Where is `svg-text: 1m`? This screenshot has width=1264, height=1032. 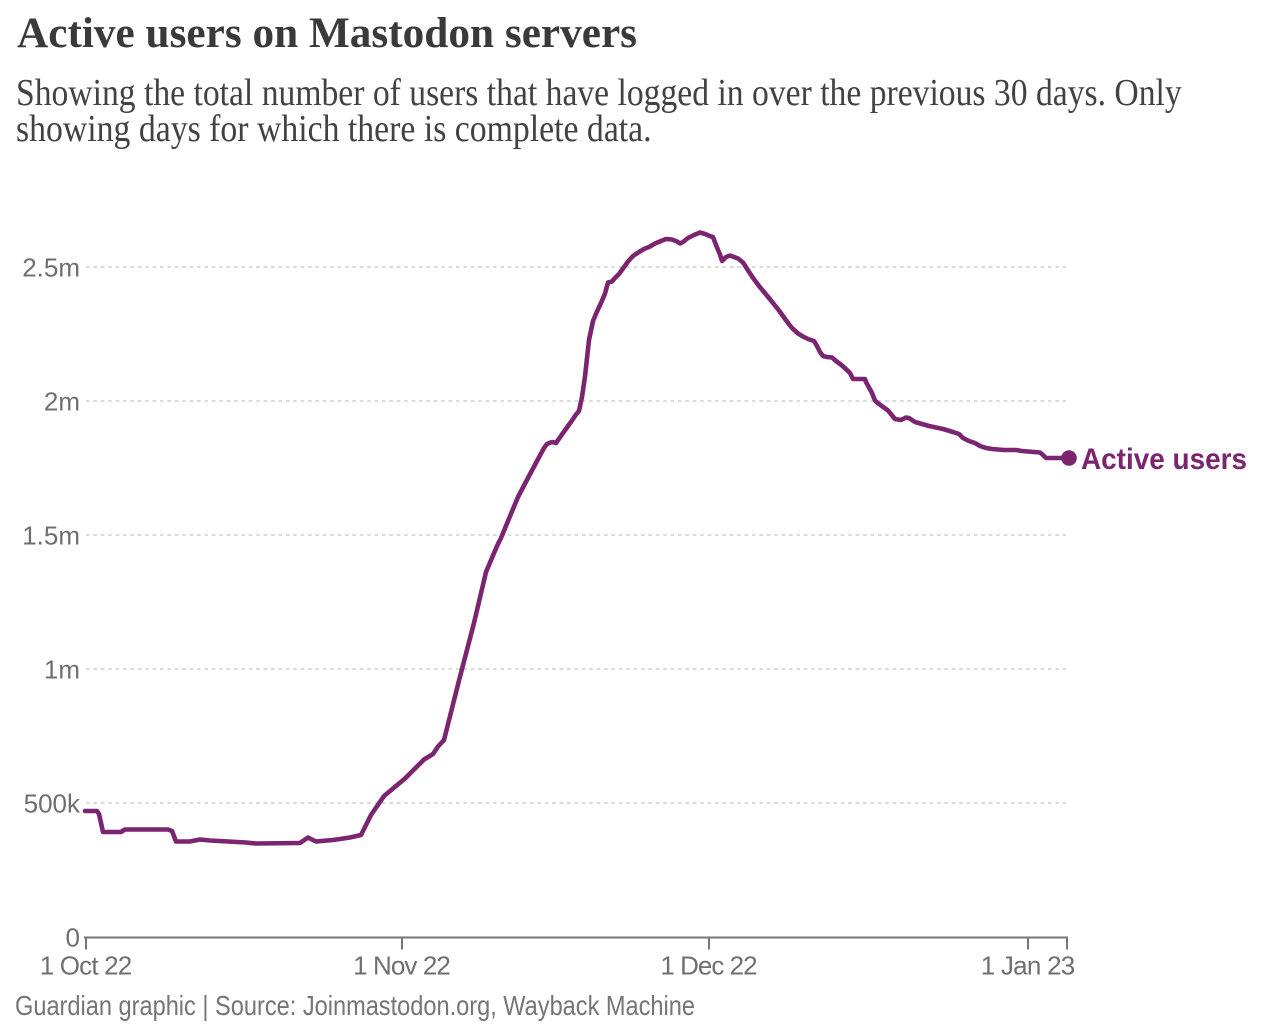 svg-text: 1m is located at coordinates (62, 670).